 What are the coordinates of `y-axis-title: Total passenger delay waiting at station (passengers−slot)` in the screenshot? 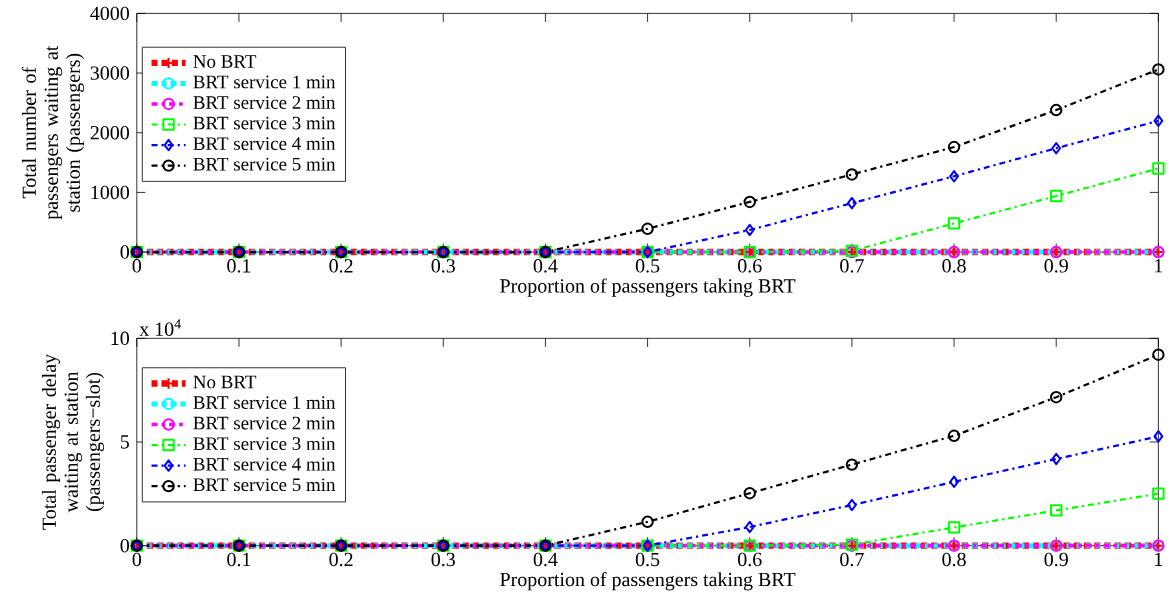 It's located at (73, 442).